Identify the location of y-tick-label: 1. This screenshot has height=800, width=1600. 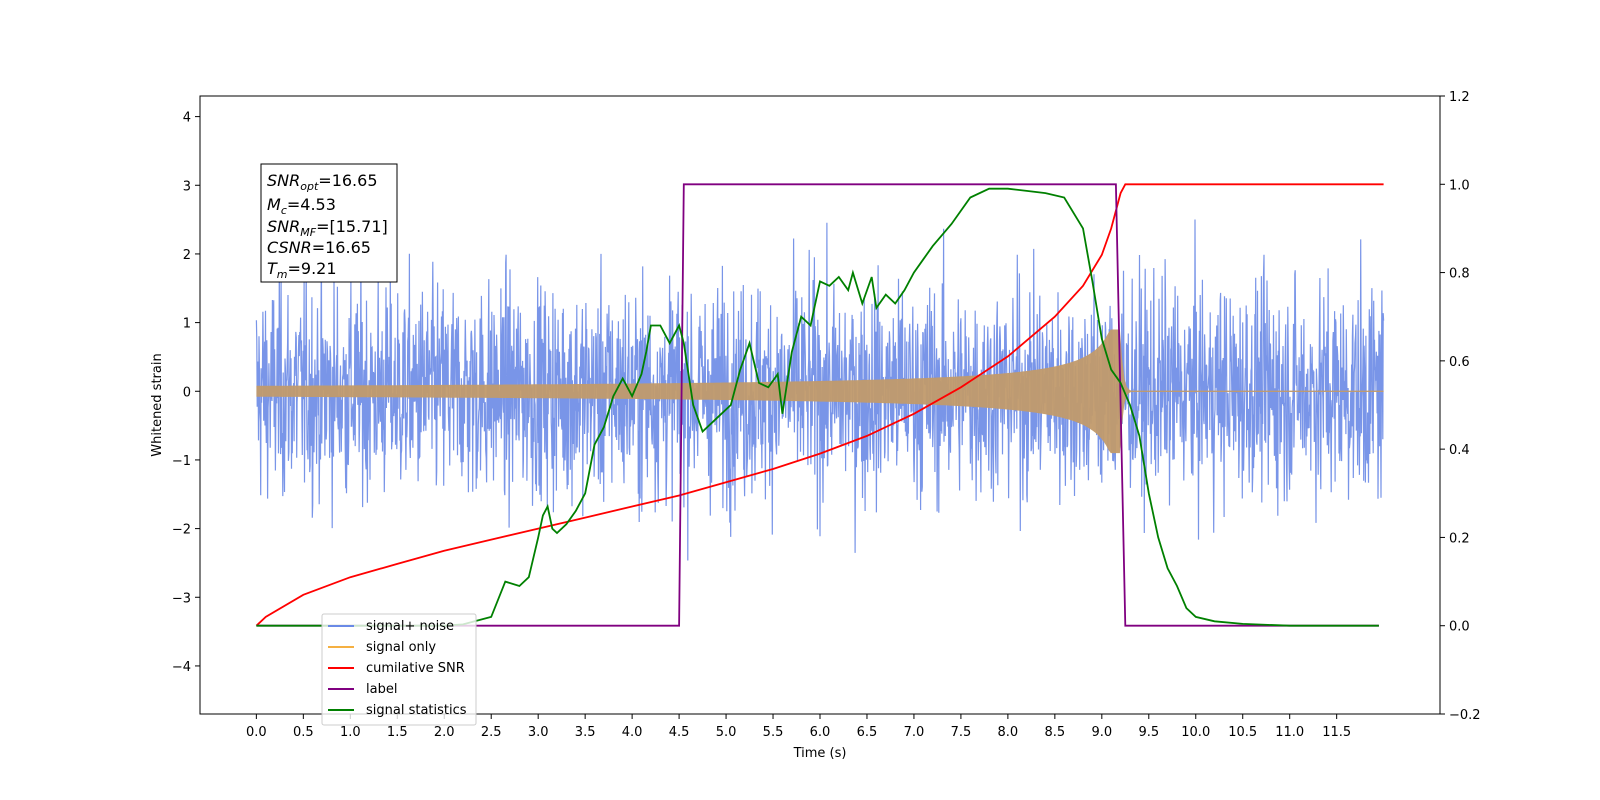
(187, 324).